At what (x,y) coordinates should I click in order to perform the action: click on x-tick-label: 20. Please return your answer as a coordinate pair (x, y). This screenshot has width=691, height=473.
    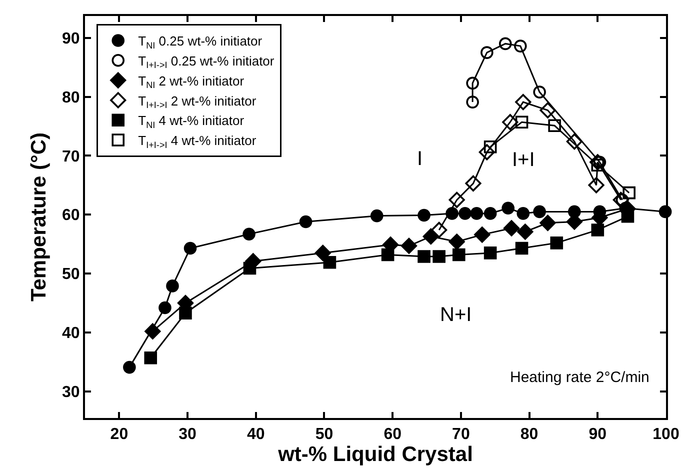
    Looking at the image, I should click on (119, 435).